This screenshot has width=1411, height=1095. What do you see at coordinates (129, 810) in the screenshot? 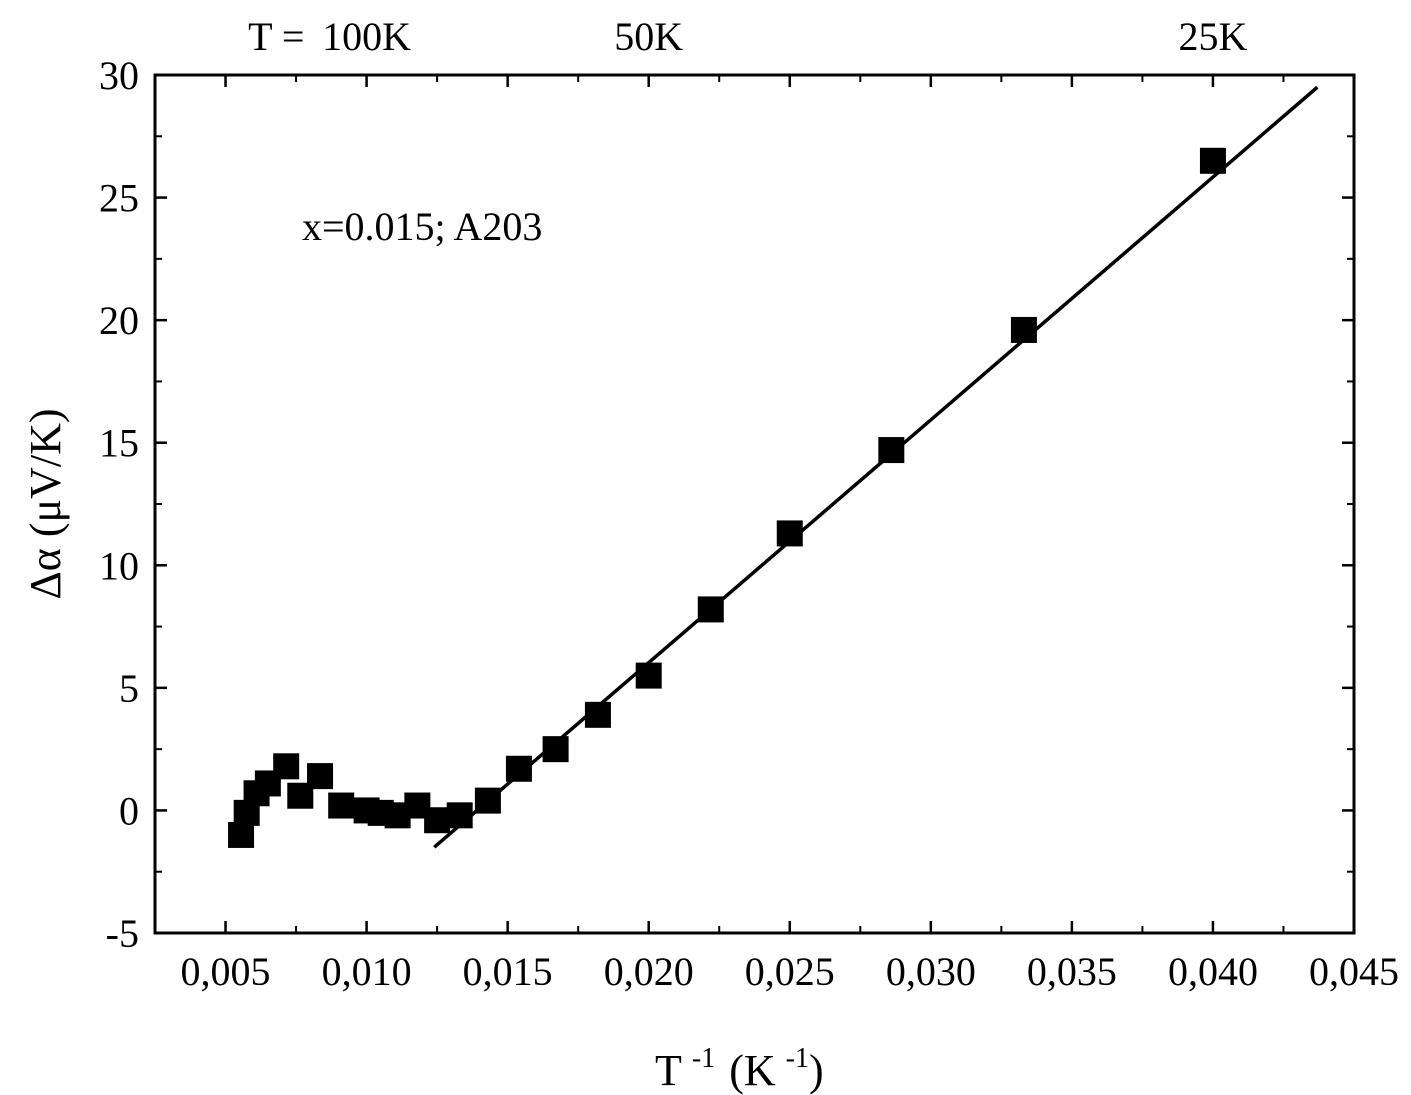
I see `y-tick-label: 0` at bounding box center [129, 810].